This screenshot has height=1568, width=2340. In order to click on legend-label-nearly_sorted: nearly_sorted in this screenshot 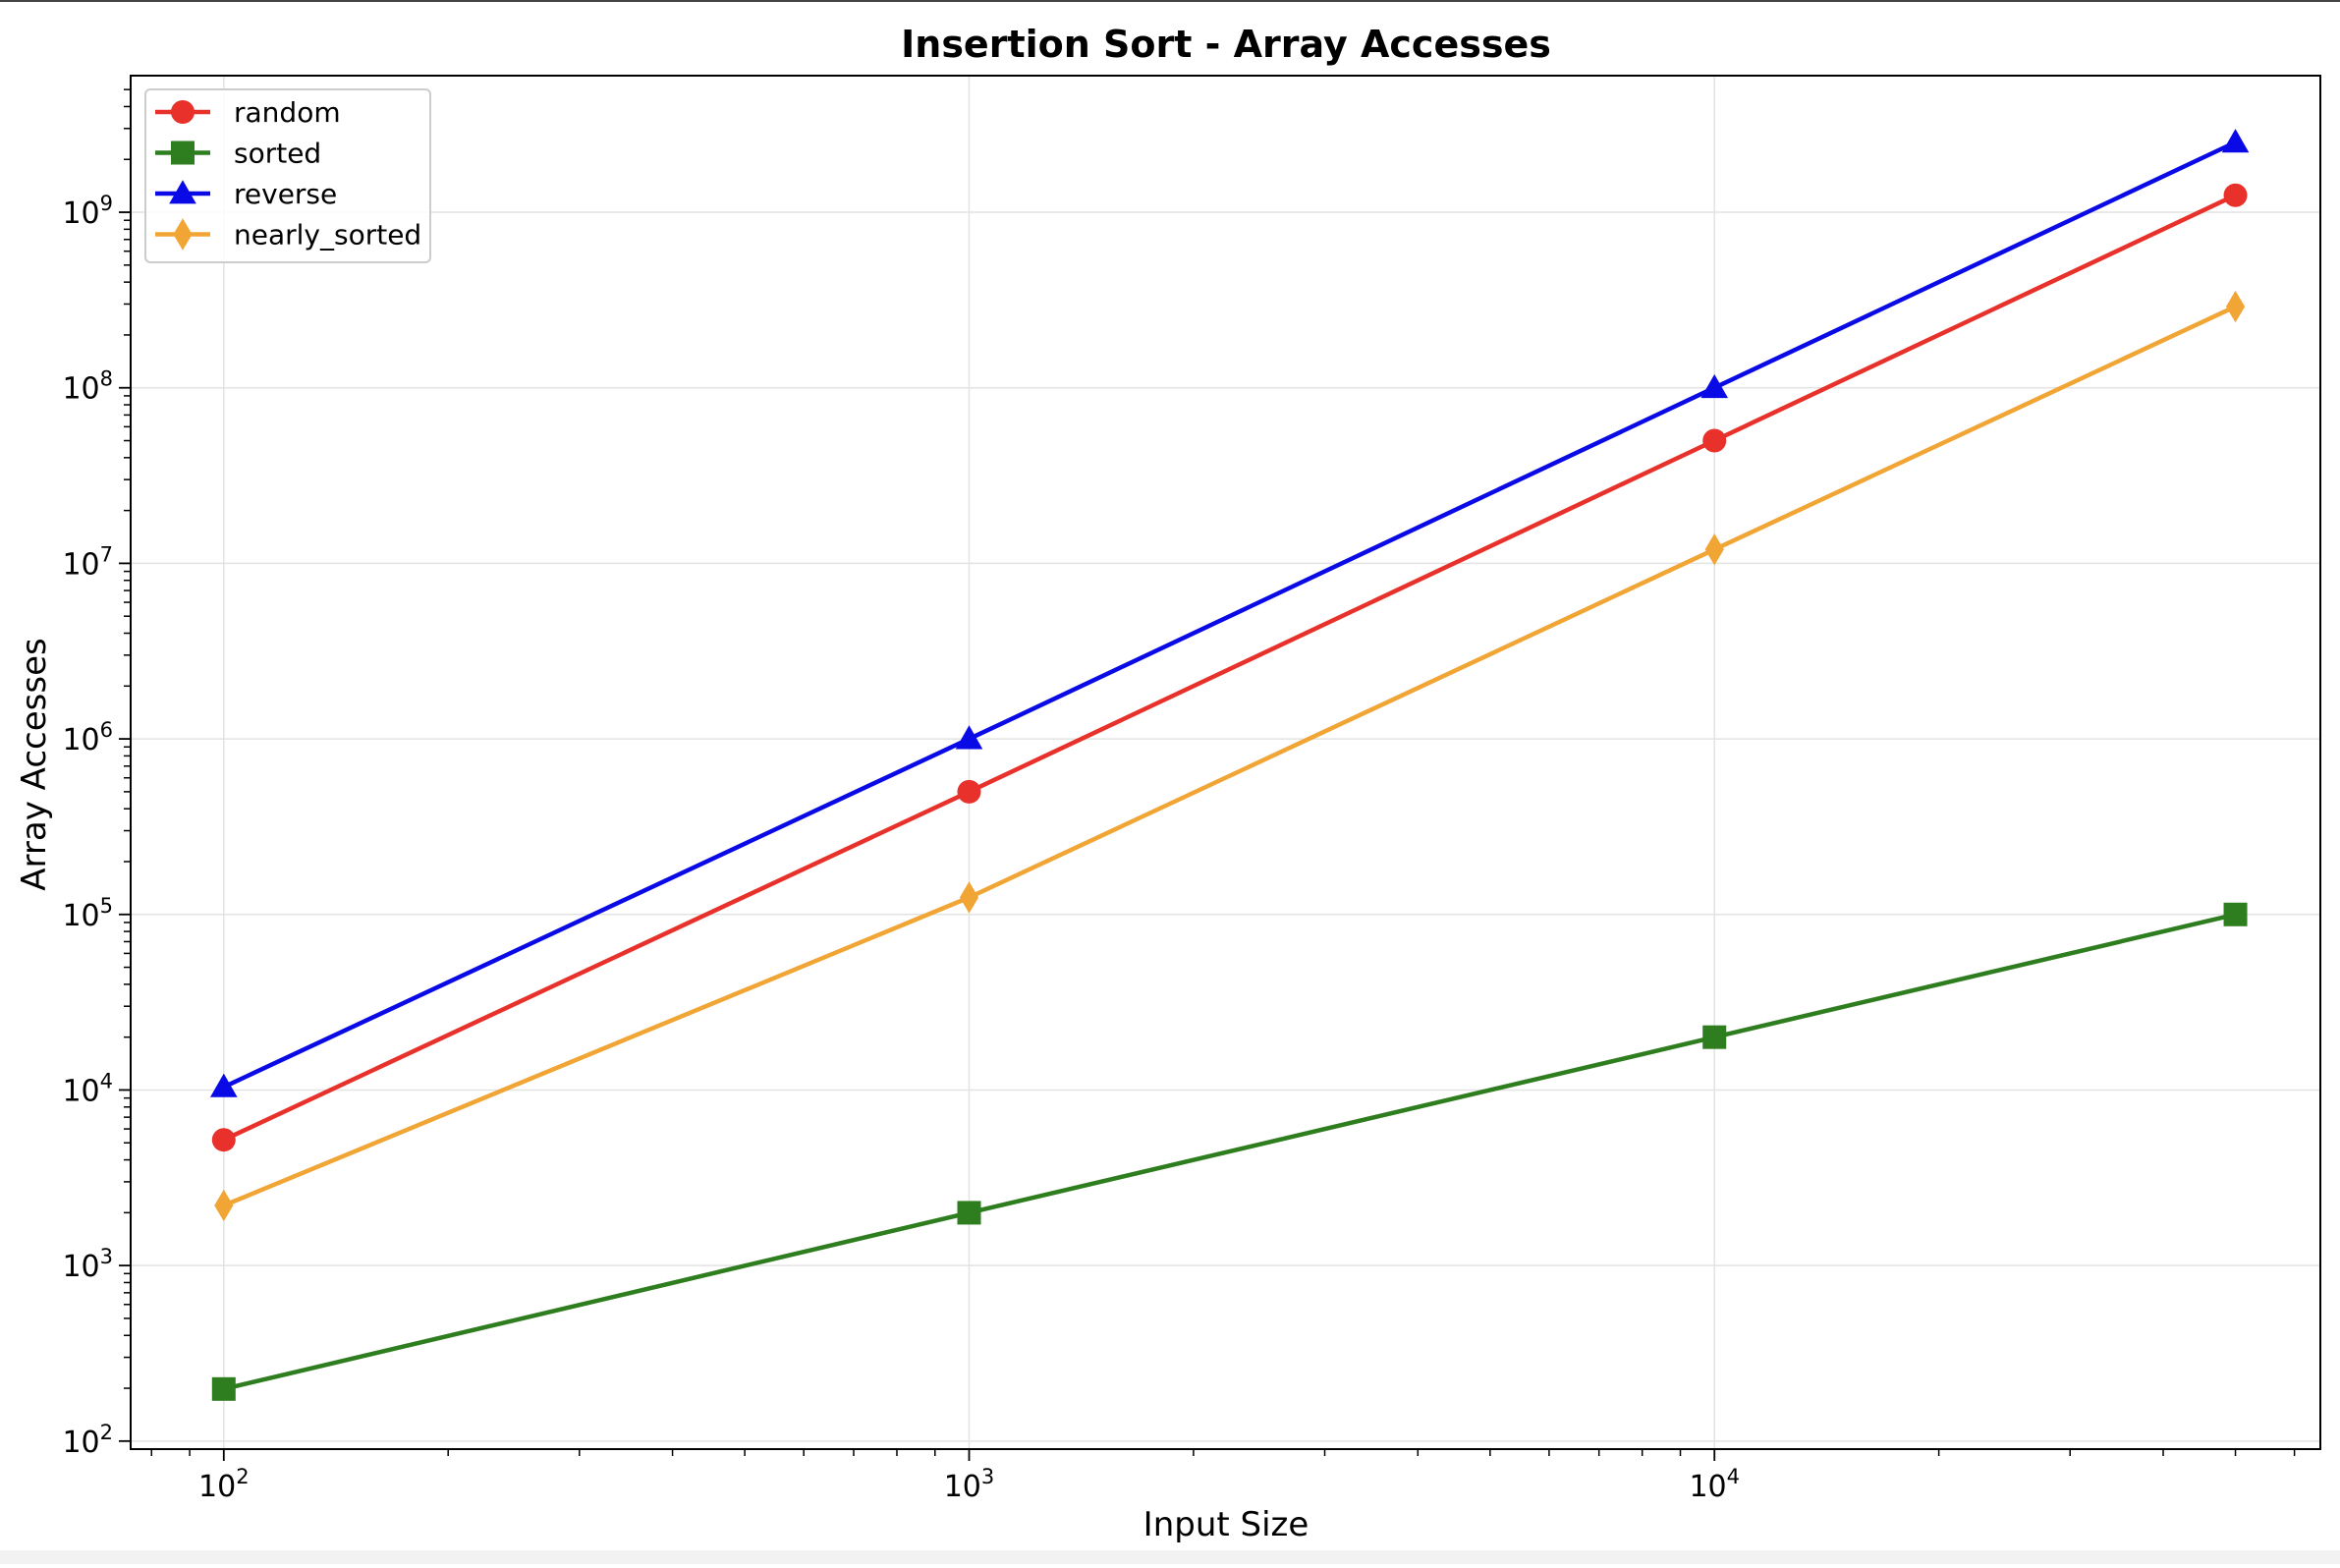, I will do `click(327, 235)`.